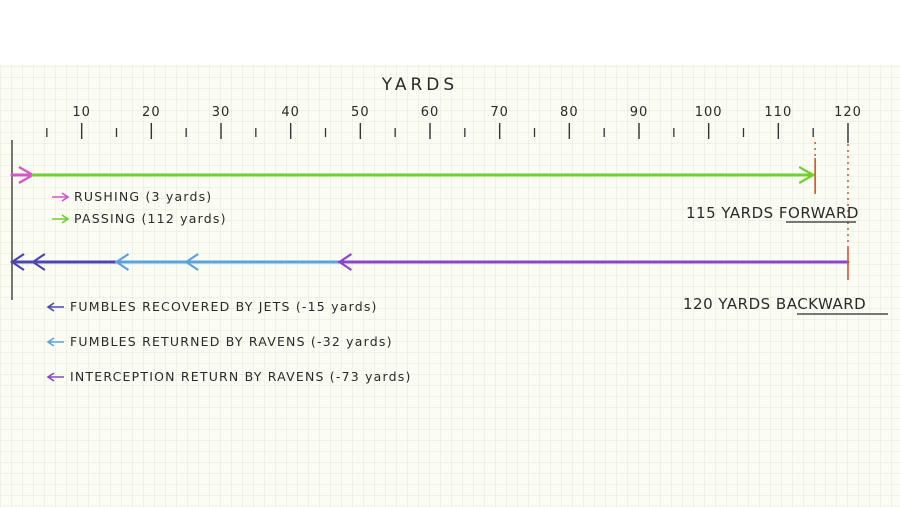 This screenshot has width=900, height=507. What do you see at coordinates (221, 112) in the screenshot?
I see `tick-label: 30` at bounding box center [221, 112].